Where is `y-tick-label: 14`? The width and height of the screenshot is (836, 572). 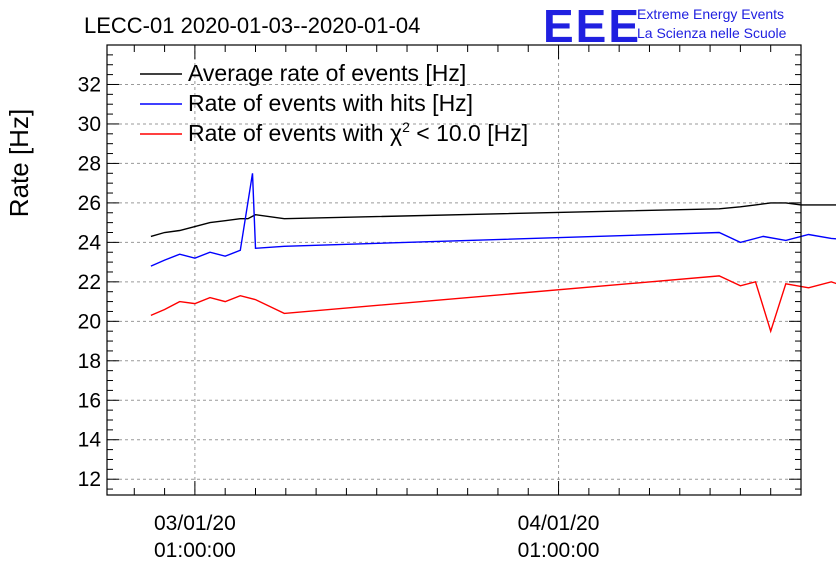
y-tick-label: 14 is located at coordinates (90, 440).